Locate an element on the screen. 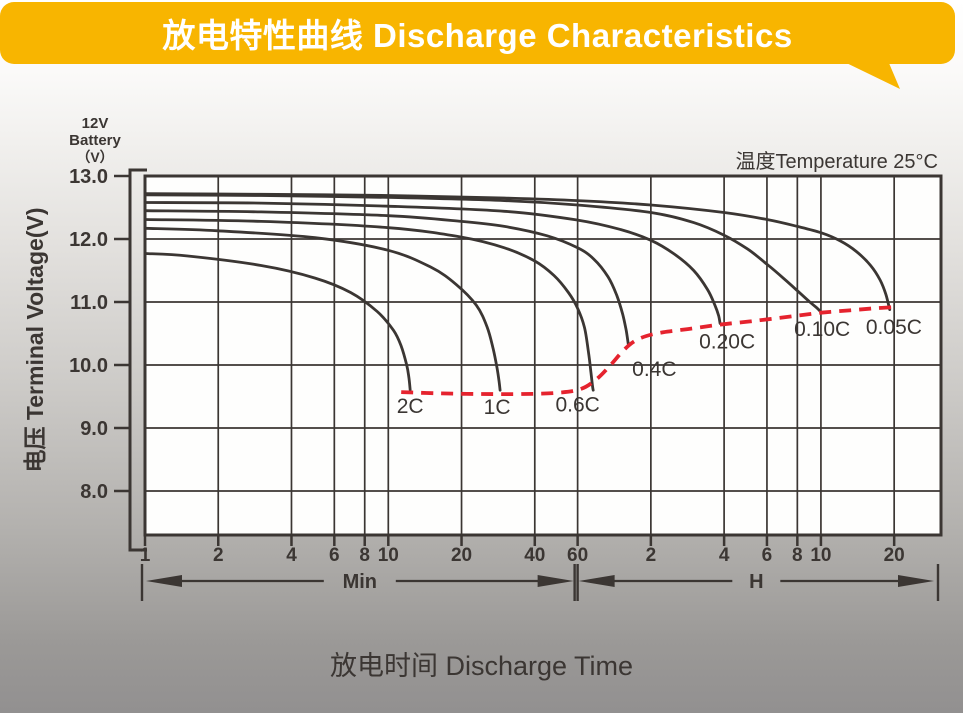 The image size is (963, 713). arrowhead-H-left is located at coordinates (596, 581).